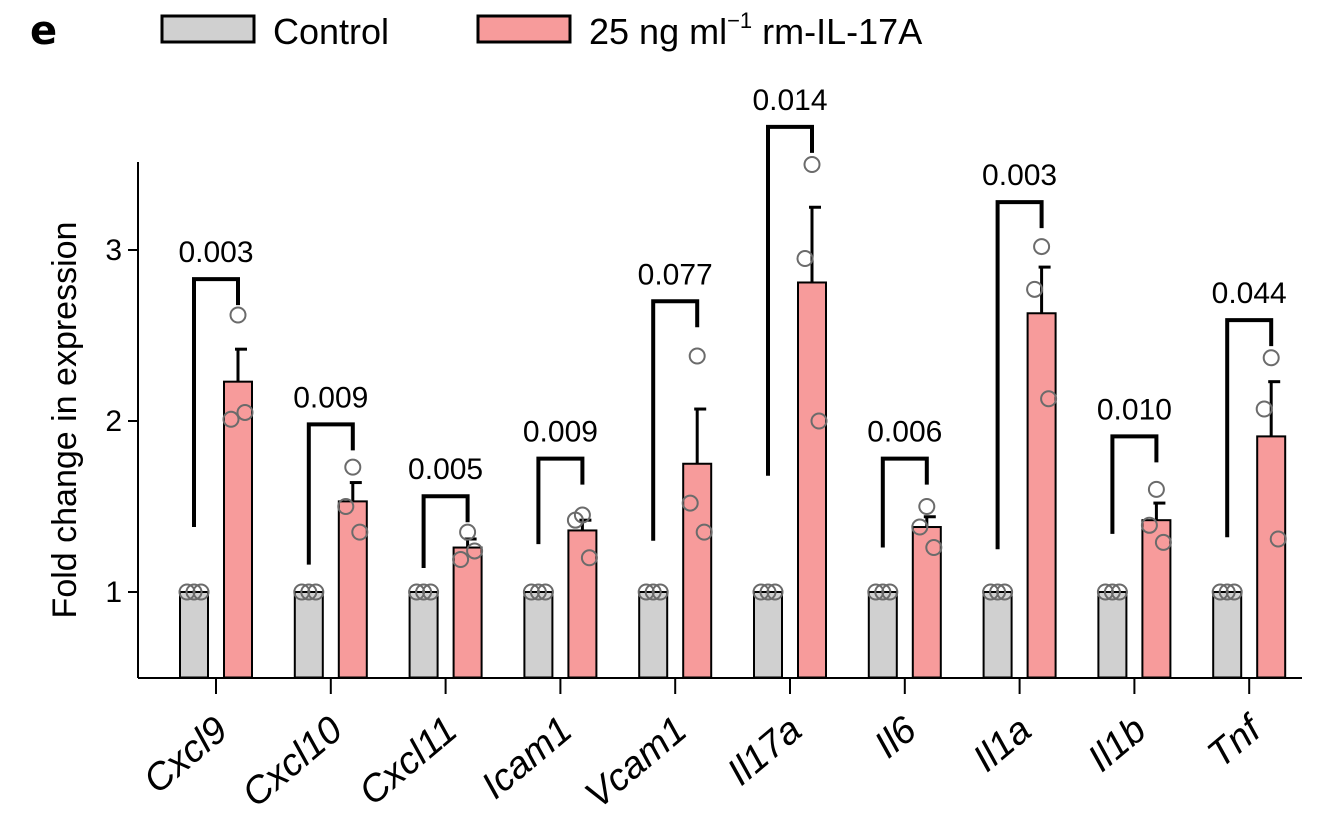 The height and width of the screenshot is (828, 1322). Describe the element at coordinates (238, 529) in the screenshot. I see `bar-treated-Cxcl9` at that location.